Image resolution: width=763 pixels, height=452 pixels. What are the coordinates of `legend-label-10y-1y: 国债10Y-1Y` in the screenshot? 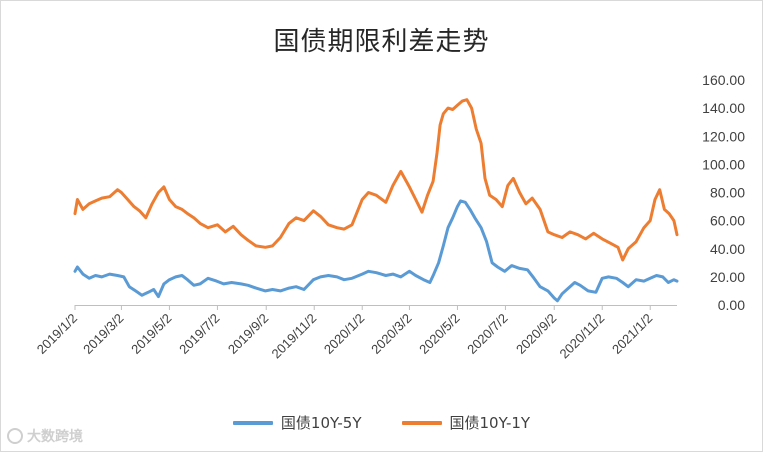 It's located at (490, 423).